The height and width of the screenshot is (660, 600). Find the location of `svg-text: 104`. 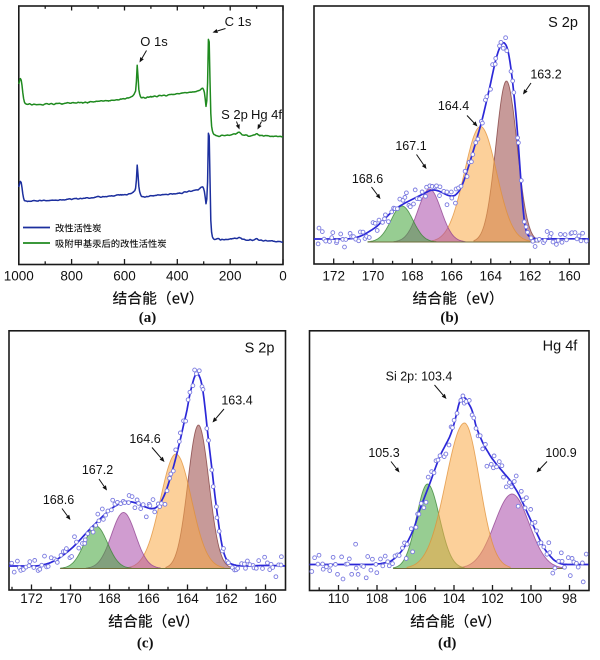

svg-text: 104 is located at coordinates (454, 598).